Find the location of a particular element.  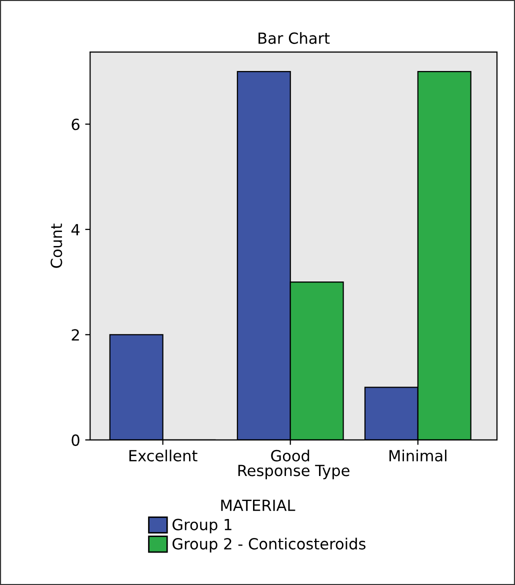

legend-title: MATERIAL is located at coordinates (258, 505).